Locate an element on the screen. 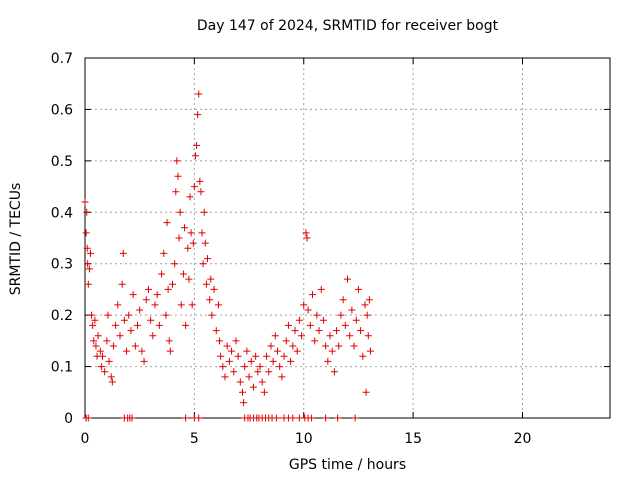 The image size is (640, 480). y-tick-label: 0.3 is located at coordinates (62, 265).